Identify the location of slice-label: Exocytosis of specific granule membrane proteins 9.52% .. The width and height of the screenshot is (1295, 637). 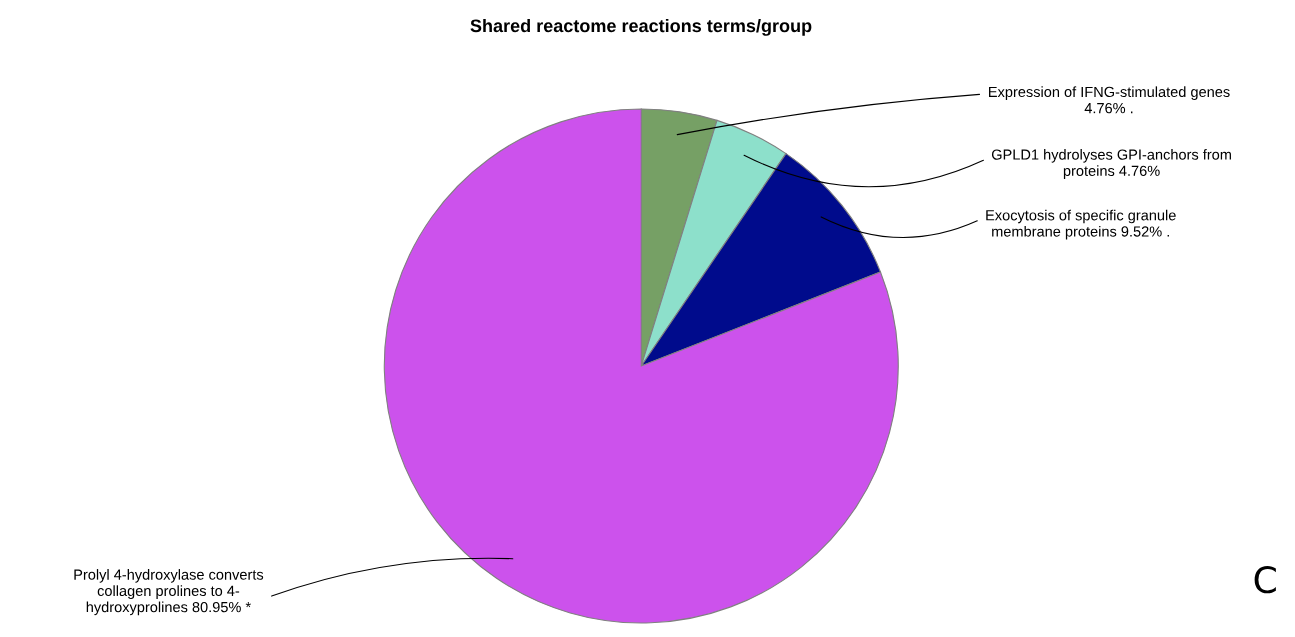
(1081, 224).